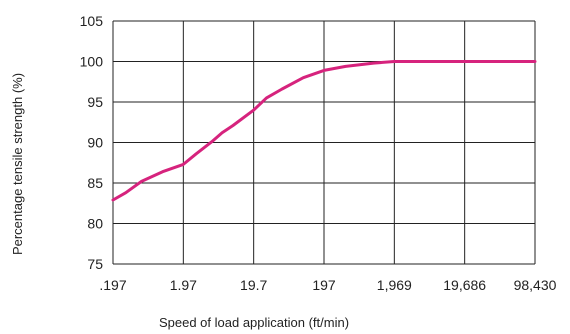 The width and height of the screenshot is (570, 334). Describe the element at coordinates (254, 322) in the screenshot. I see `x-axis-title: Speed of load application (ft/min)` at that location.